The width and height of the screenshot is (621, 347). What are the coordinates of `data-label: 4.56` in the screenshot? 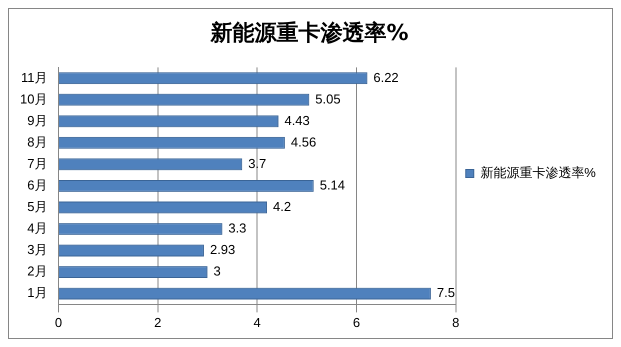 It's located at (303, 142).